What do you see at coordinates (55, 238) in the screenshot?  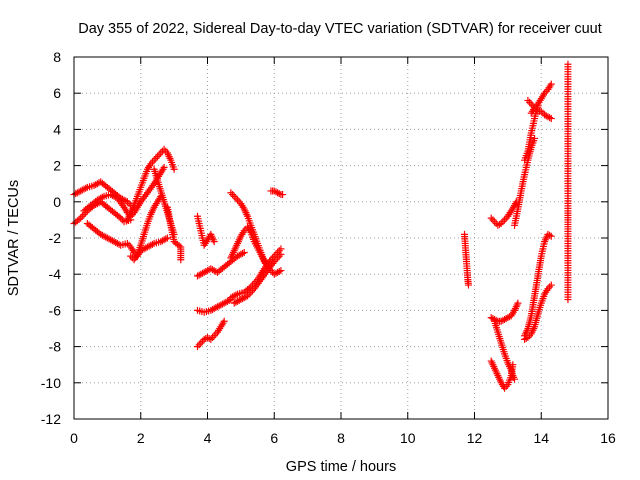 I see `y-tick-label: -2` at bounding box center [55, 238].